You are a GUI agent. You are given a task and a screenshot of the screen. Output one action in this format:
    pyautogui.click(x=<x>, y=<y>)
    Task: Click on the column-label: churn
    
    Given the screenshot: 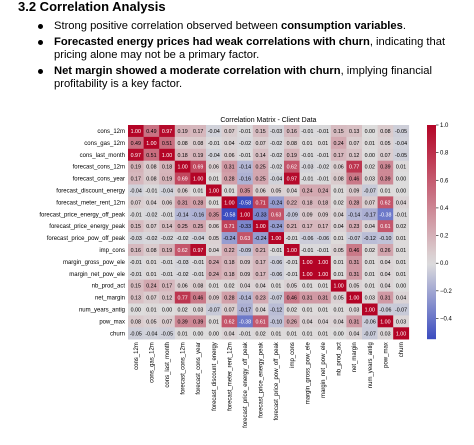 What is the action you would take?
    pyautogui.click(x=402, y=349)
    